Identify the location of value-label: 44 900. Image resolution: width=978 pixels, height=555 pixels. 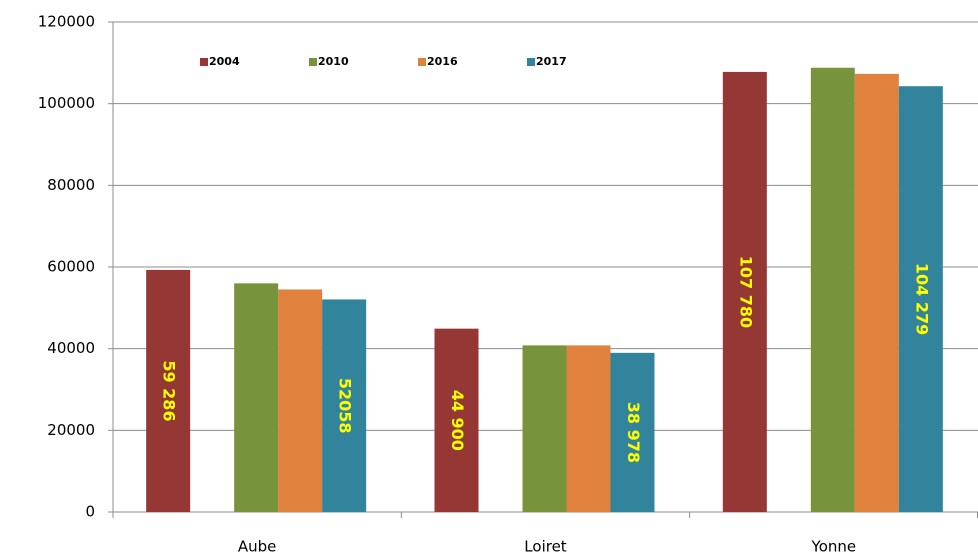
(457, 420).